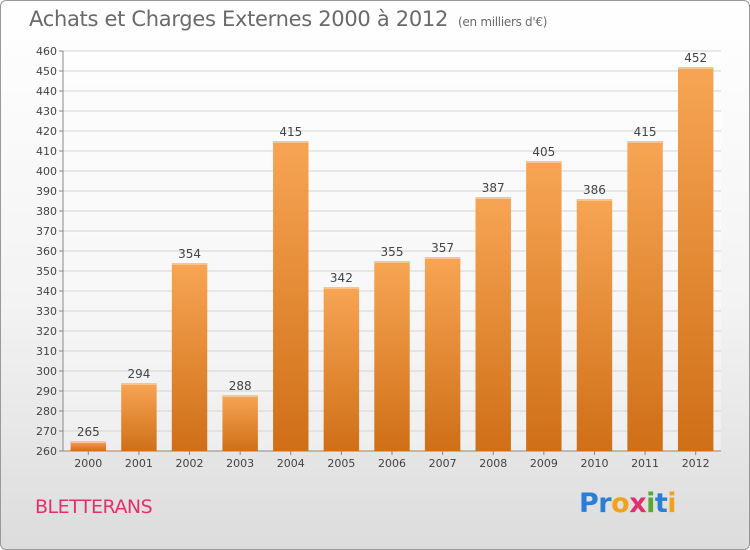 Image resolution: width=750 pixels, height=550 pixels. I want to click on y-tick-label: 440, so click(46, 91).